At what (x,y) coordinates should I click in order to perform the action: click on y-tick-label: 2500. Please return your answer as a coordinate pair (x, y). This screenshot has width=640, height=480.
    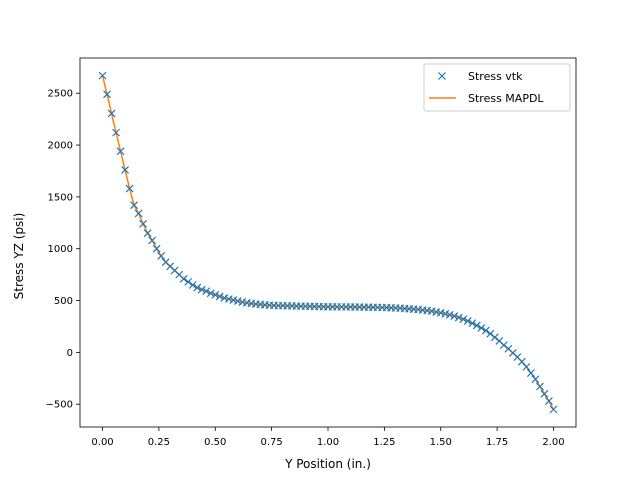
    Looking at the image, I should click on (60, 94).